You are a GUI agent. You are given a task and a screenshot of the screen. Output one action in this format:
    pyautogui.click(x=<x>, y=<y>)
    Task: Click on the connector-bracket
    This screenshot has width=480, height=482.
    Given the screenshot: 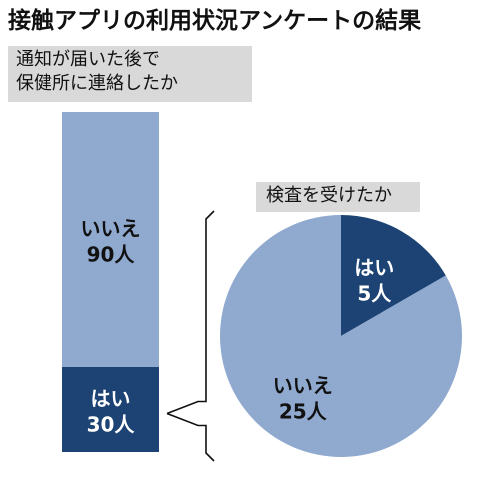 What is the action you would take?
    pyautogui.click(x=190, y=336)
    